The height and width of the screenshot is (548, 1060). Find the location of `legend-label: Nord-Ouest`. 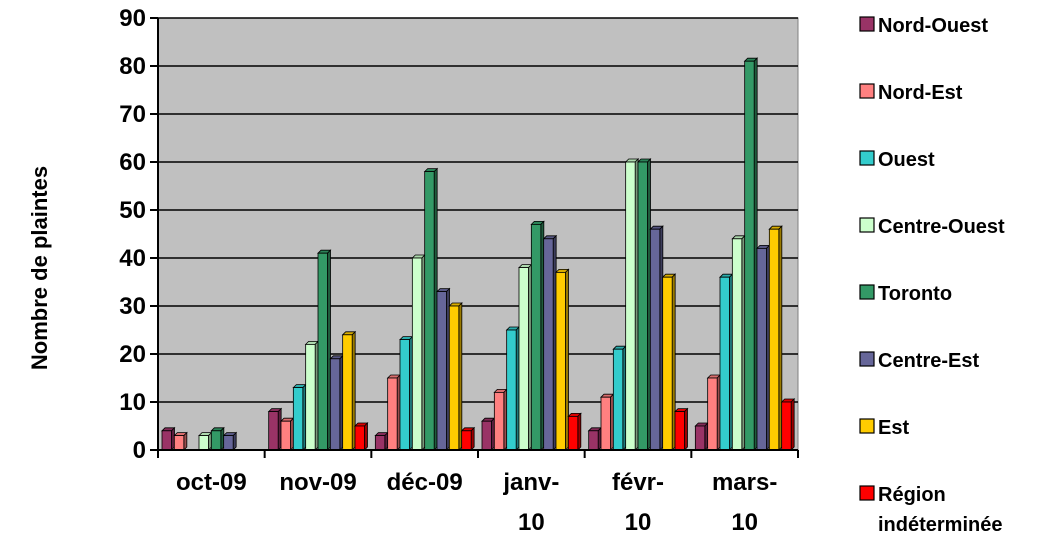

legend-label: Nord-Ouest is located at coordinates (933, 26).